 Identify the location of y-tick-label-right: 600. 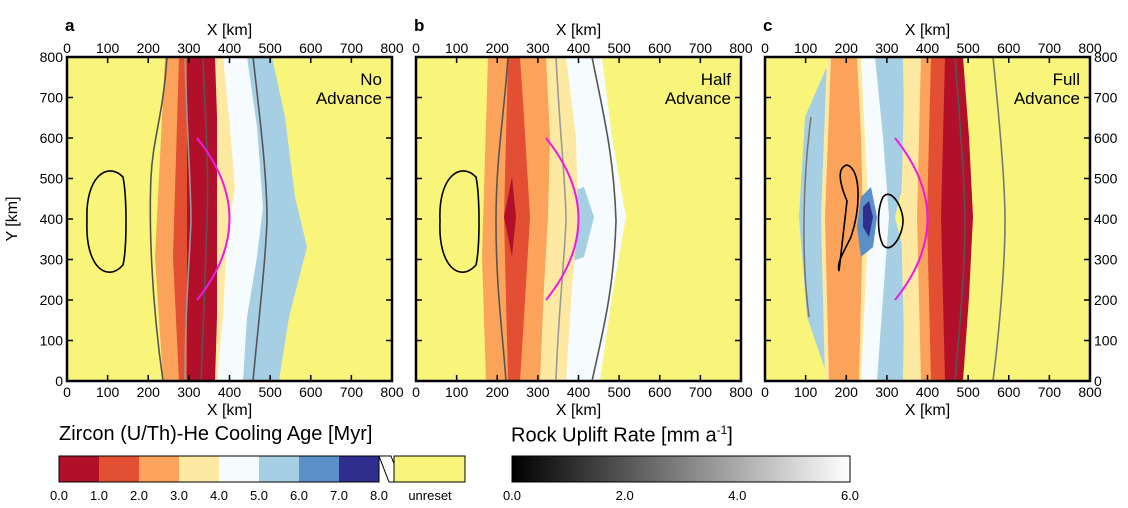
(1106, 138).